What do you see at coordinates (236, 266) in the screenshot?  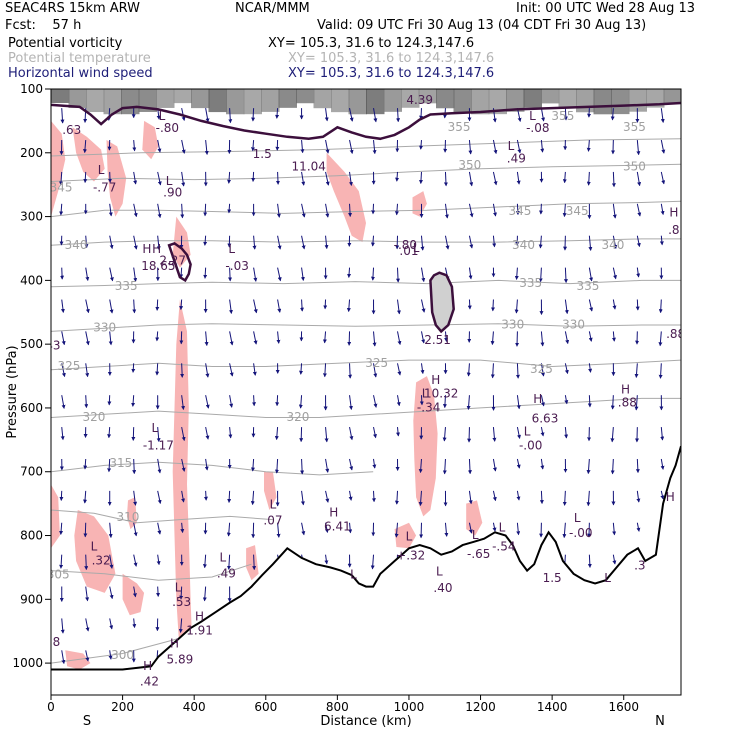 I see `pv-extremum-label: -.03` at bounding box center [236, 266].